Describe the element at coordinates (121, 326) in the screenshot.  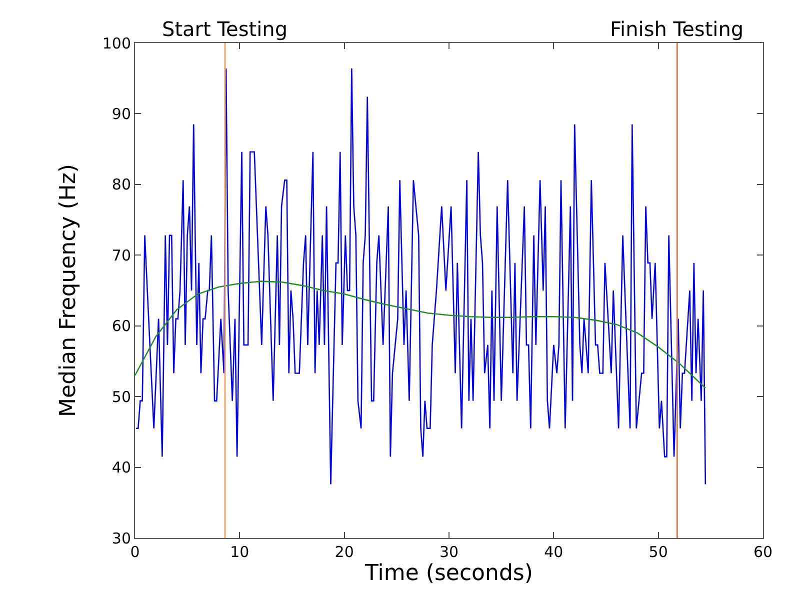
I see `y-tick-label: 60` at that location.